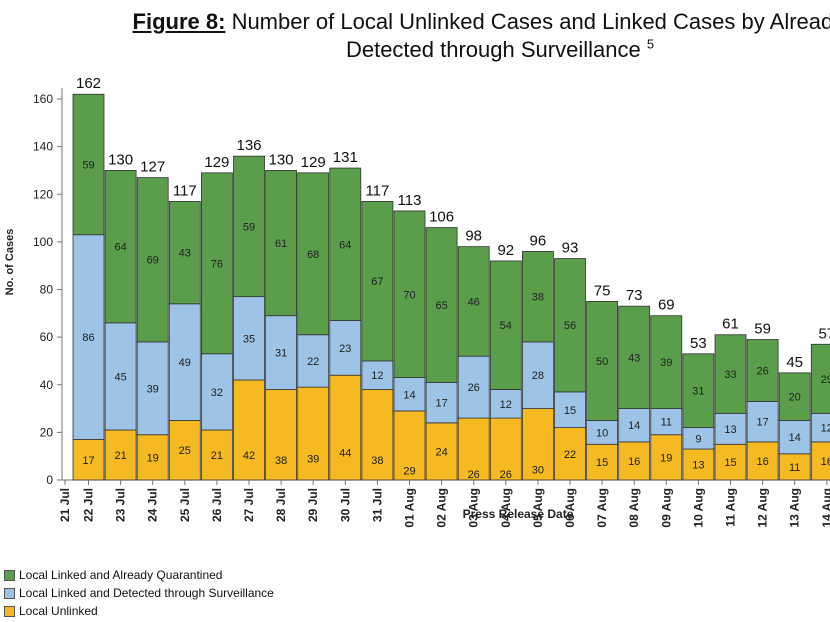 This screenshot has width=830, height=622. What do you see at coordinates (43, 194) in the screenshot?
I see `y-tick-label: 120` at bounding box center [43, 194].